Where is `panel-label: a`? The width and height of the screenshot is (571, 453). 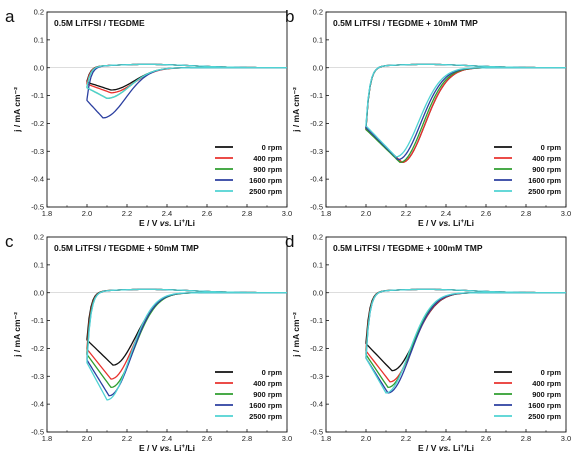 panel-label: a is located at coordinates (10, 16).